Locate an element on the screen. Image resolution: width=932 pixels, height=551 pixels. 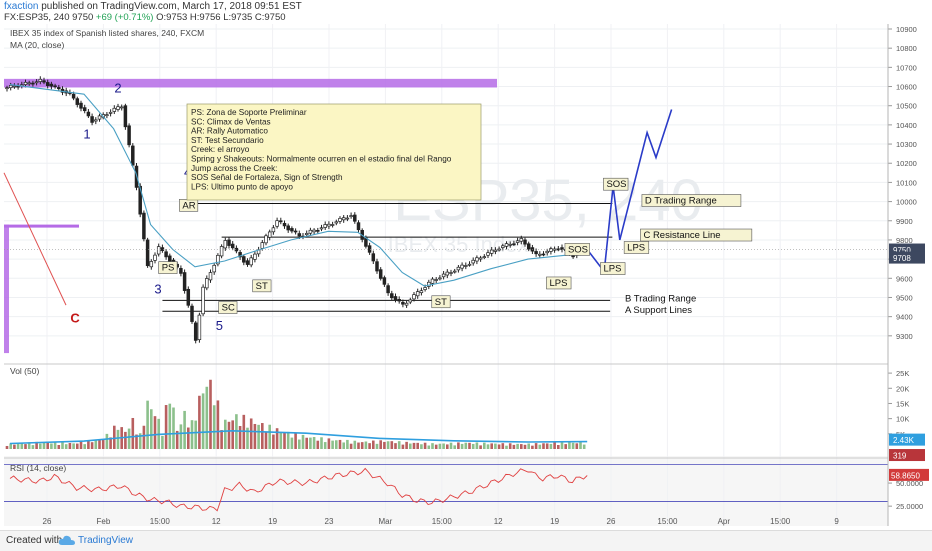
annotation-d-trading-range-box is located at coordinates (691, 200).